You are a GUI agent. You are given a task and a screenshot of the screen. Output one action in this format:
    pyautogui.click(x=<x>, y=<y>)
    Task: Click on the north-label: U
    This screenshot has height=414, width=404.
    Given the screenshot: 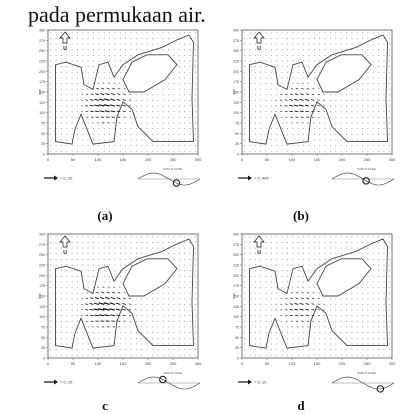 What is the action you would take?
    pyautogui.click(x=259, y=253)
    